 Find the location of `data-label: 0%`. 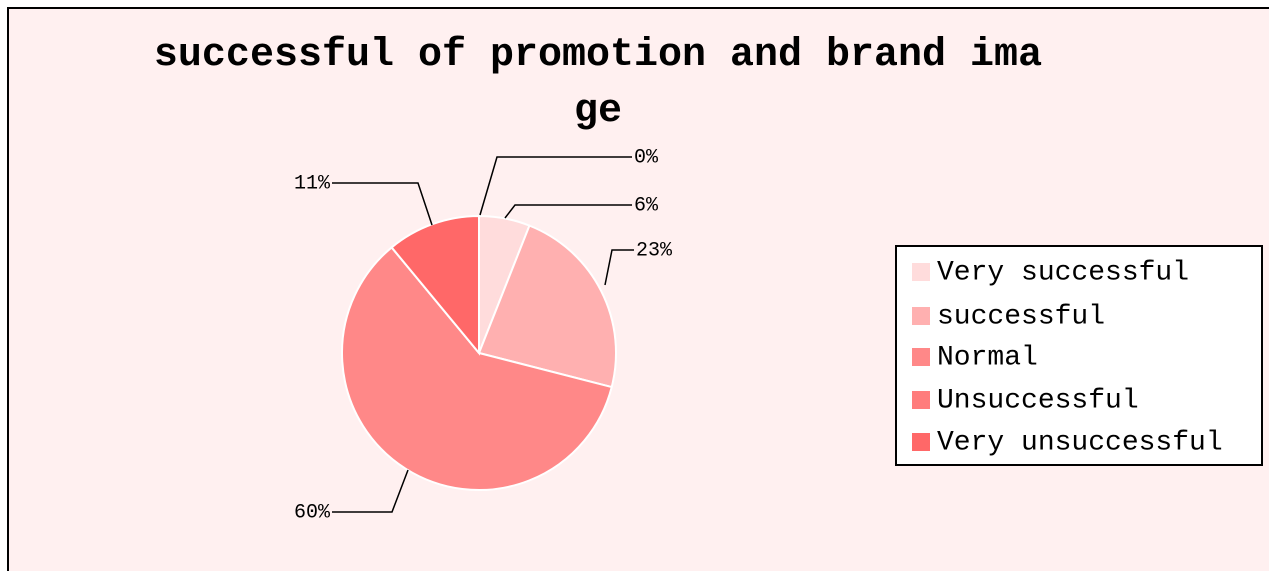

data-label: 0% is located at coordinates (646, 157).